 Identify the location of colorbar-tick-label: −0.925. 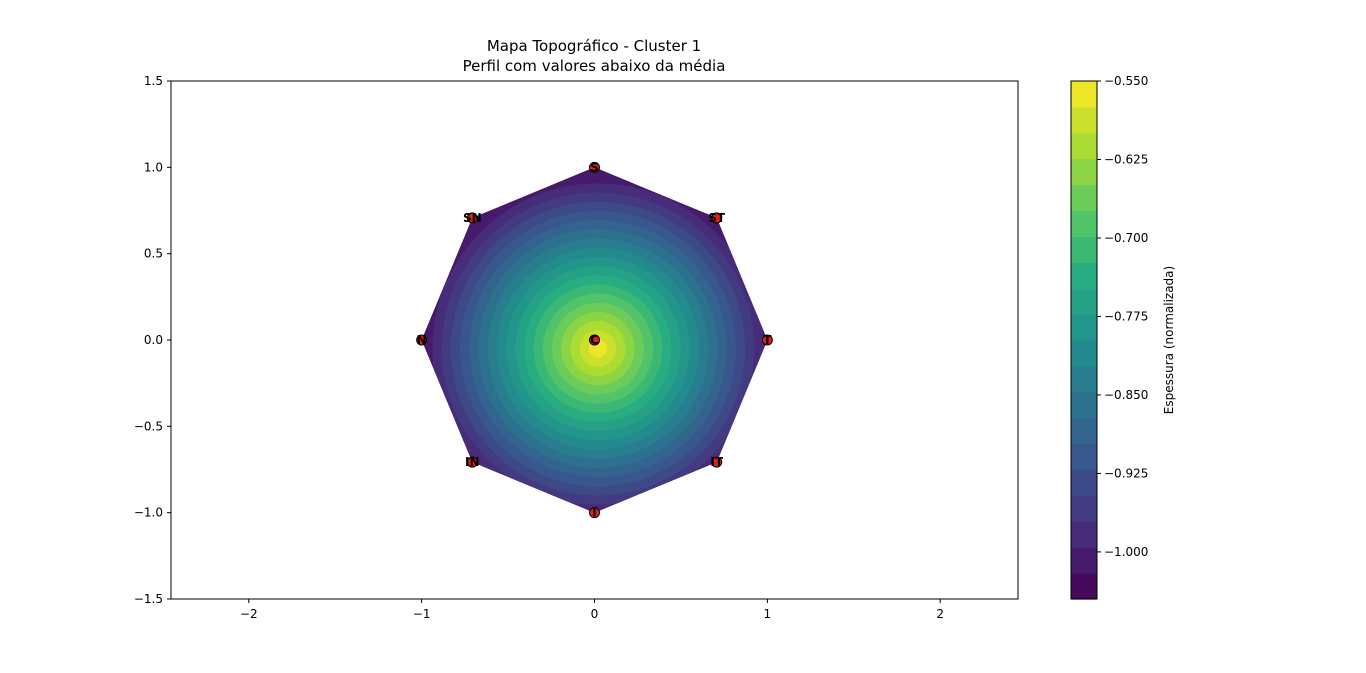
(1126, 473).